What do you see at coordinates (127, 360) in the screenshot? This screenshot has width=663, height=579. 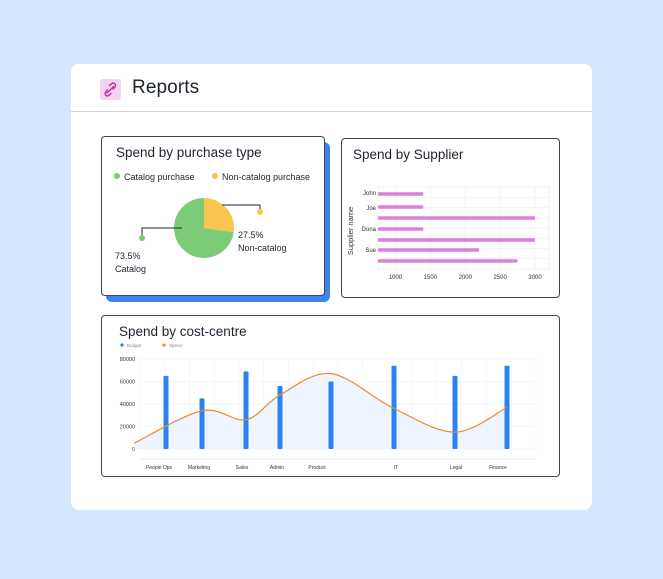 I see `cost-y-tick: 80000` at bounding box center [127, 360].